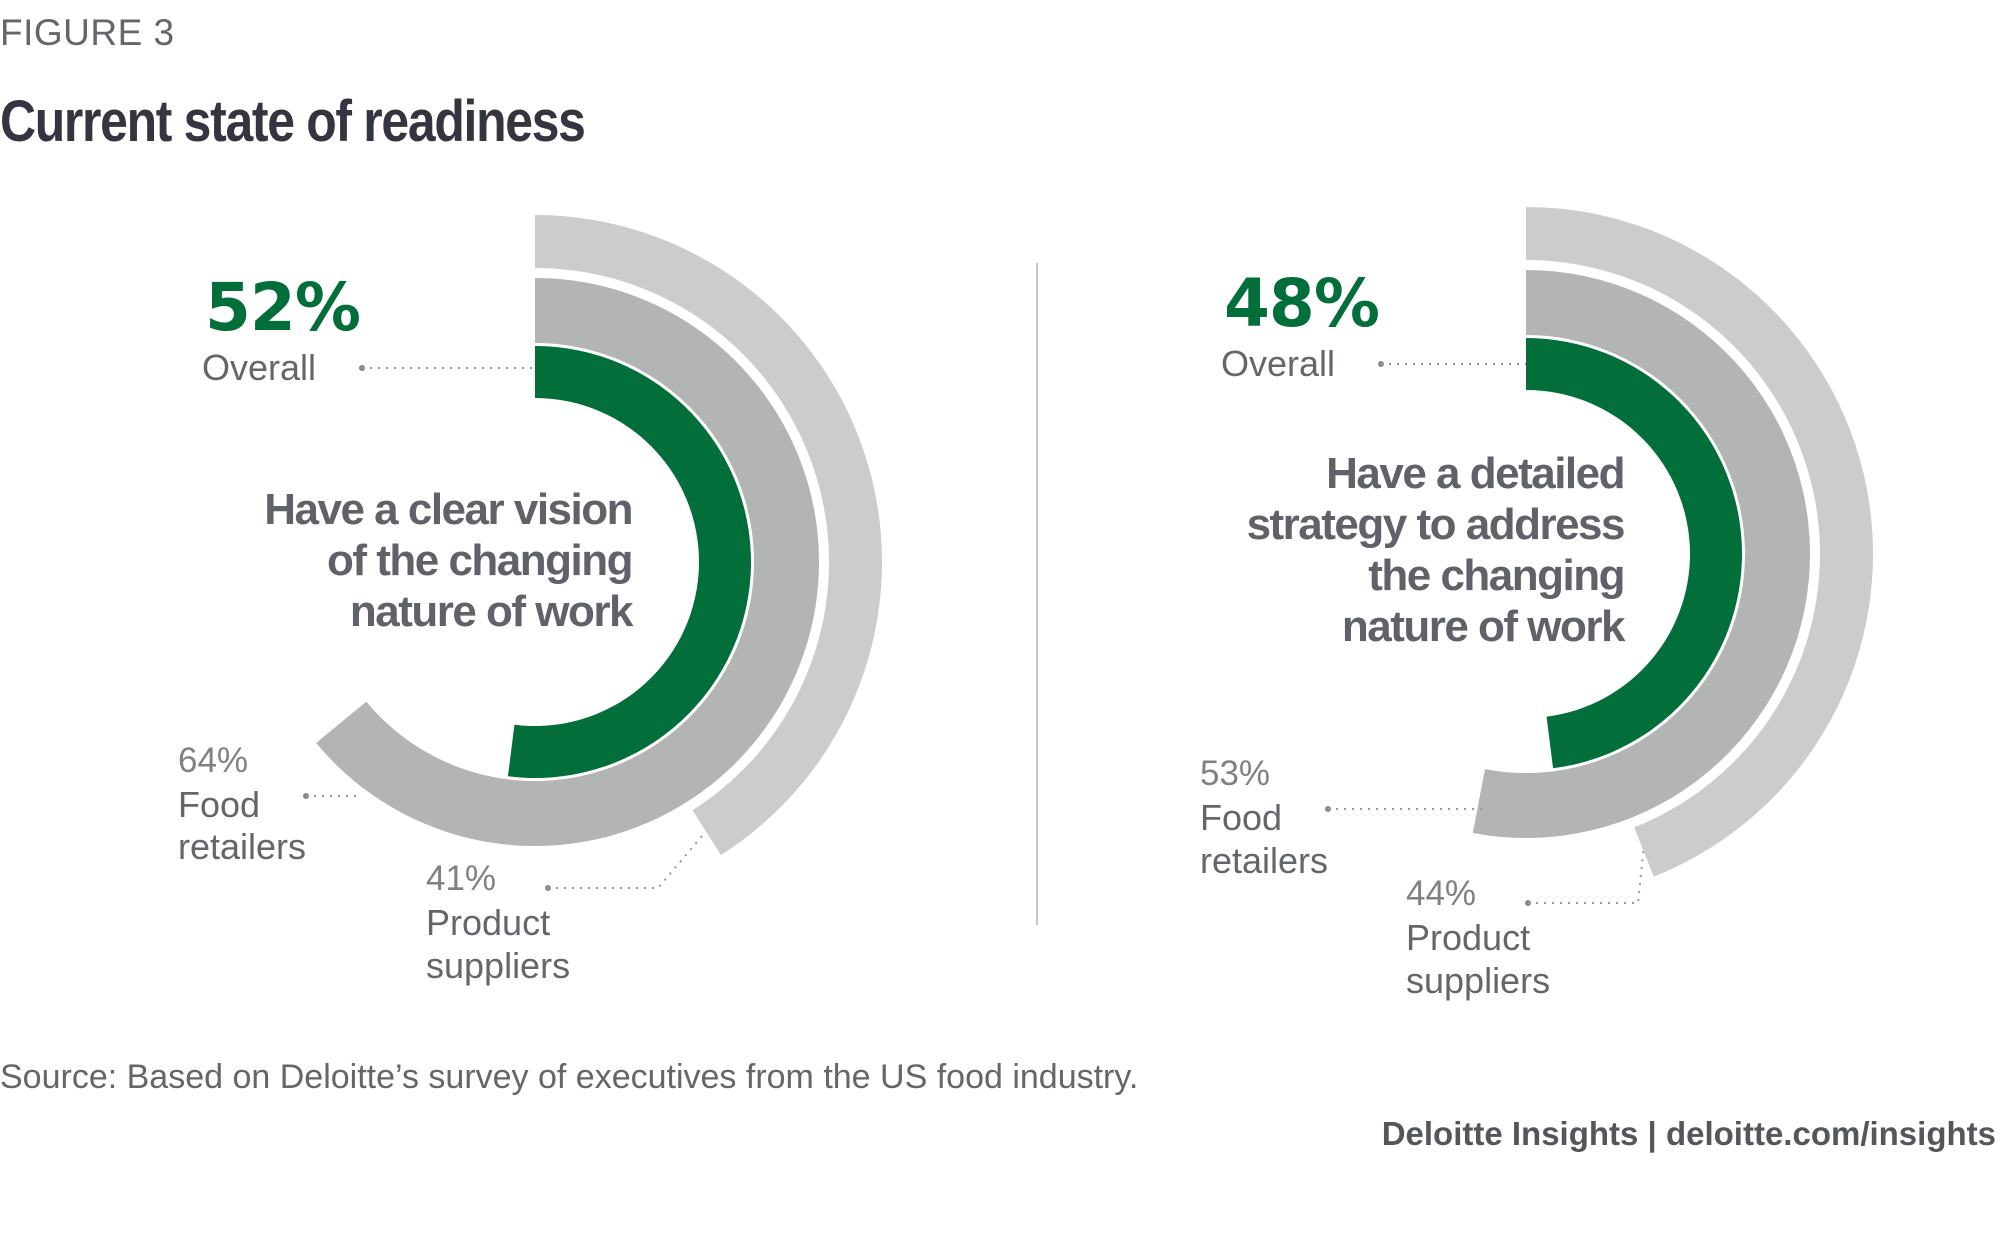 The height and width of the screenshot is (1236, 2000). I want to click on center-title-line: the changing, so click(1496, 575).